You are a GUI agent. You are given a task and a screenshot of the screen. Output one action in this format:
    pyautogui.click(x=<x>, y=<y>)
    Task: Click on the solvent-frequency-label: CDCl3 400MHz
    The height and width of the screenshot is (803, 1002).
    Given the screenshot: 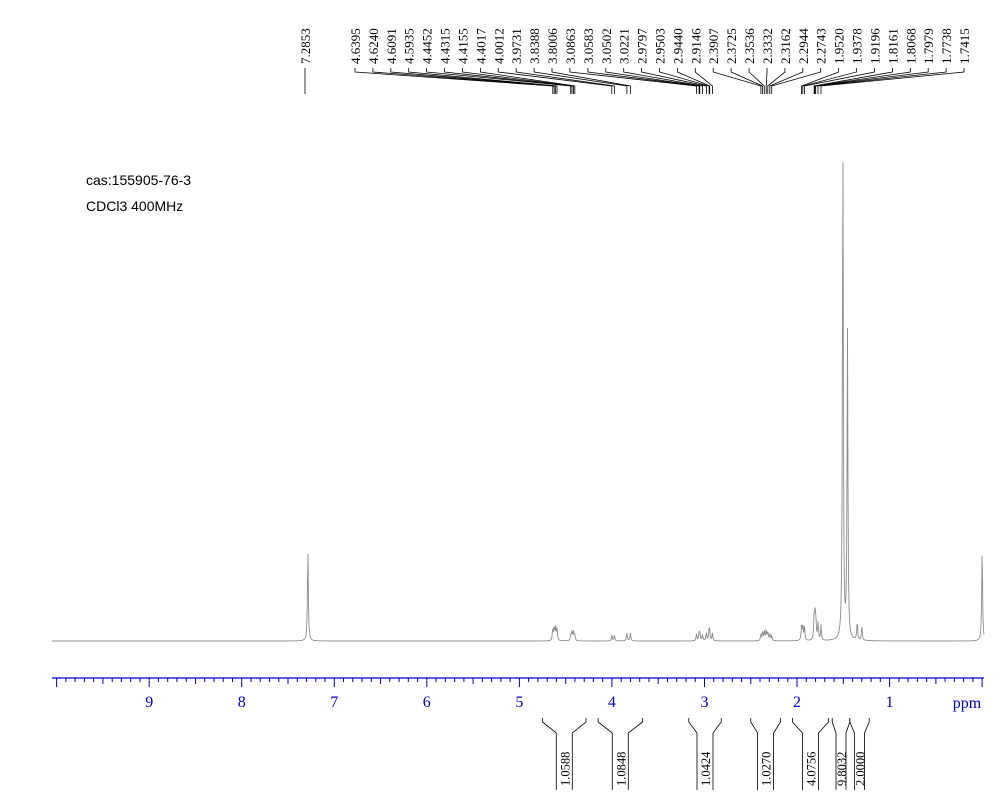 What is the action you would take?
    pyautogui.click(x=135, y=206)
    